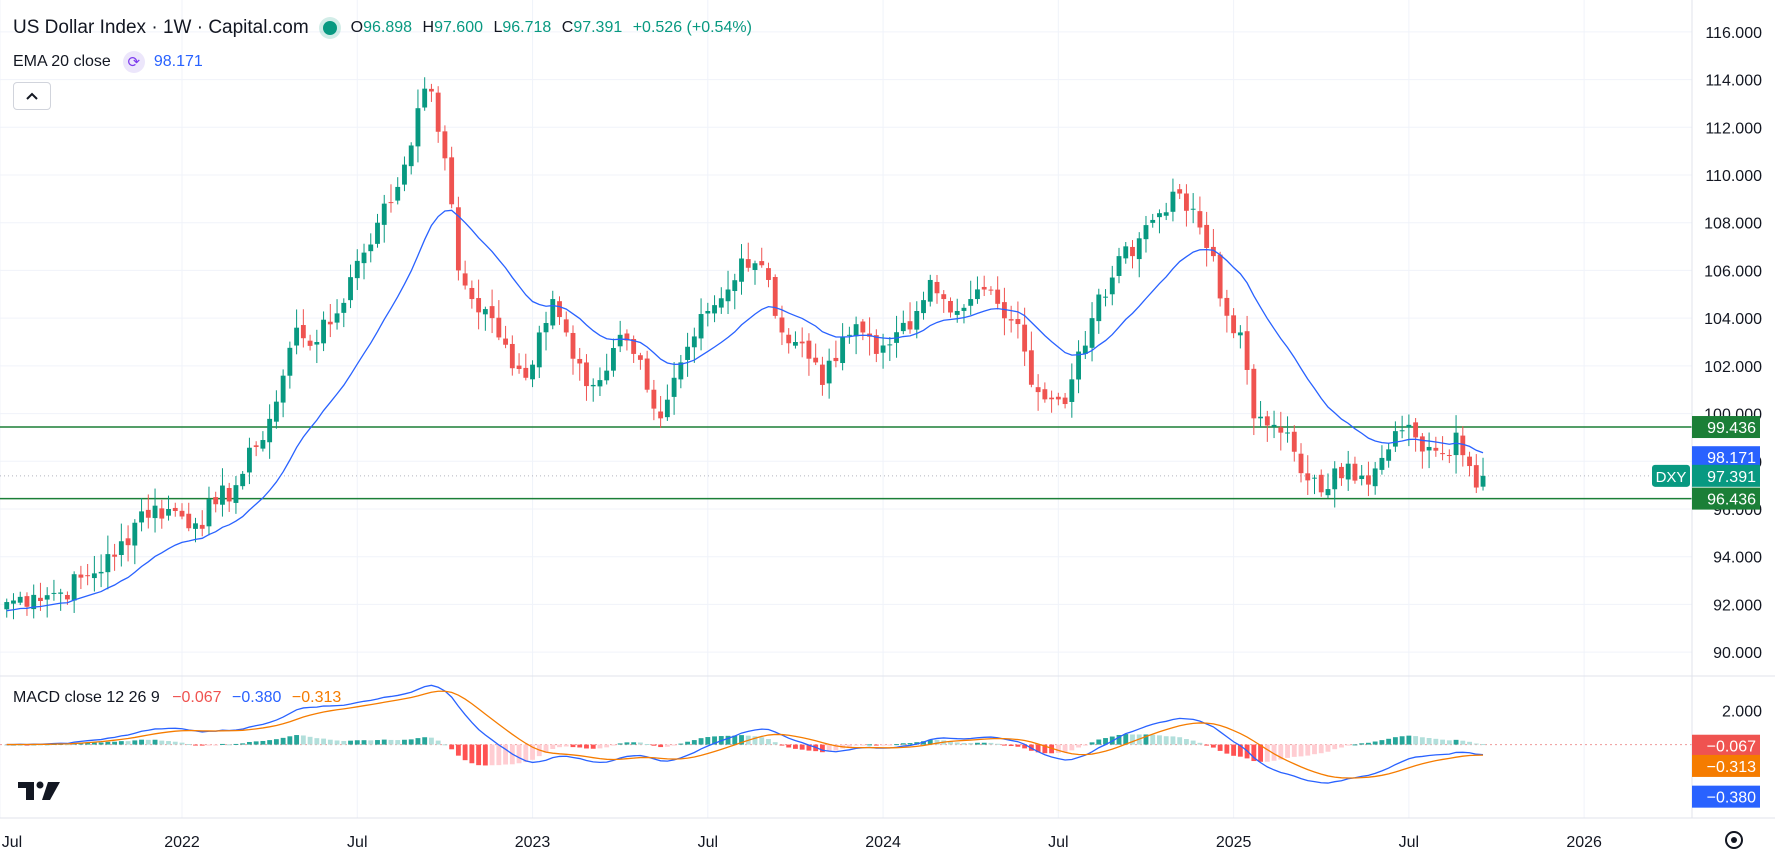 Image resolution: width=1775 pixels, height=867 pixels. I want to click on settings-gear-icon, so click(1734, 840).